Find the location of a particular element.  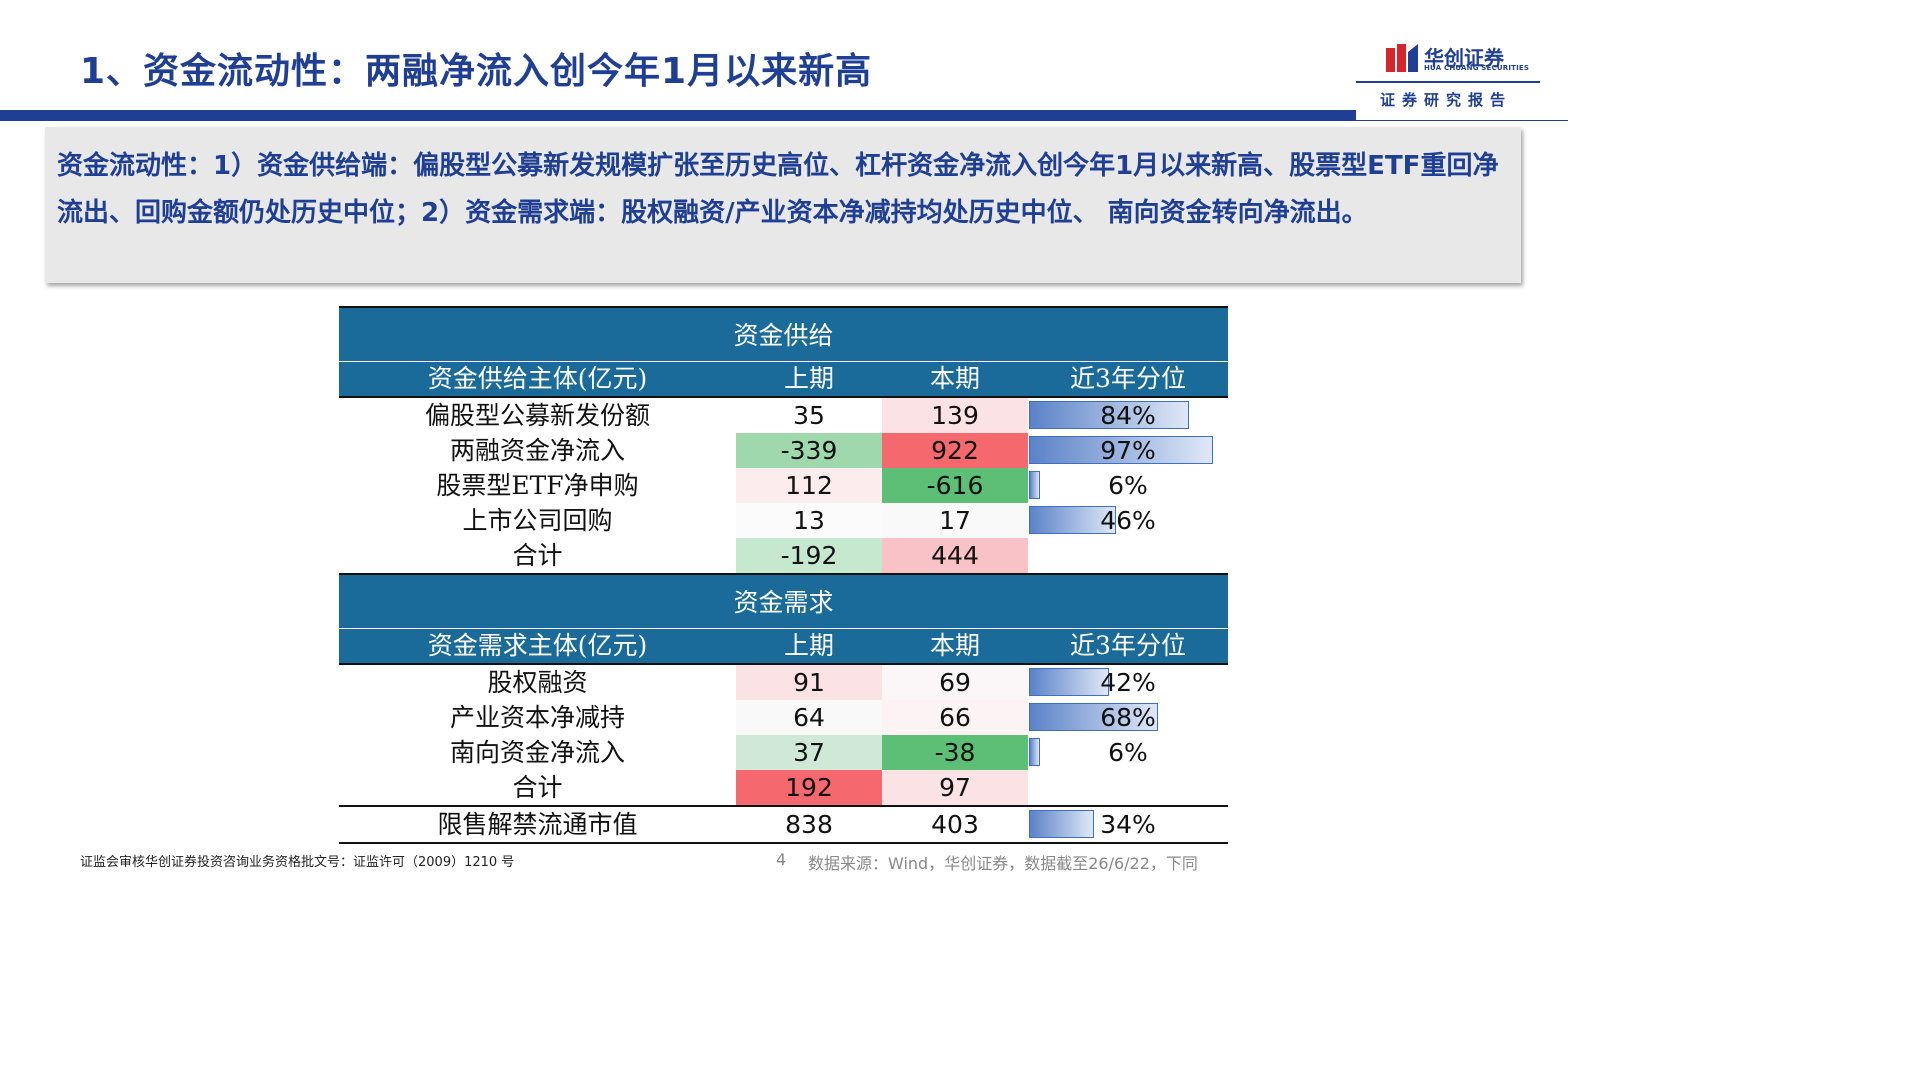

supply-header-pct: 近3年分位 is located at coordinates (1128, 378).